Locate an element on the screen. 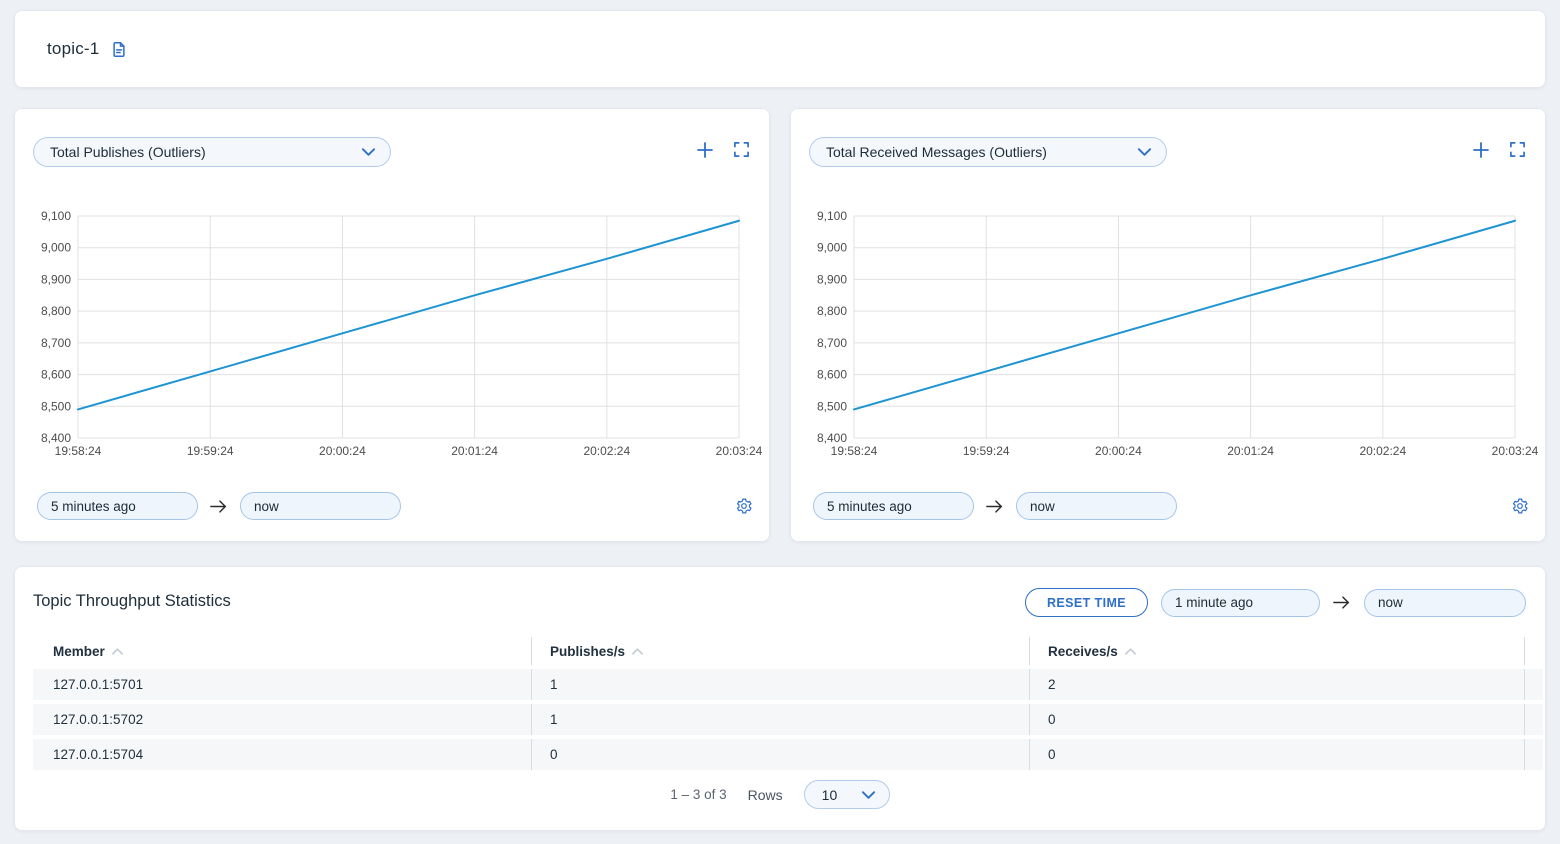 Image resolution: width=1560 pixels, height=844 pixels. publishes-cell: 0 is located at coordinates (780, 754).